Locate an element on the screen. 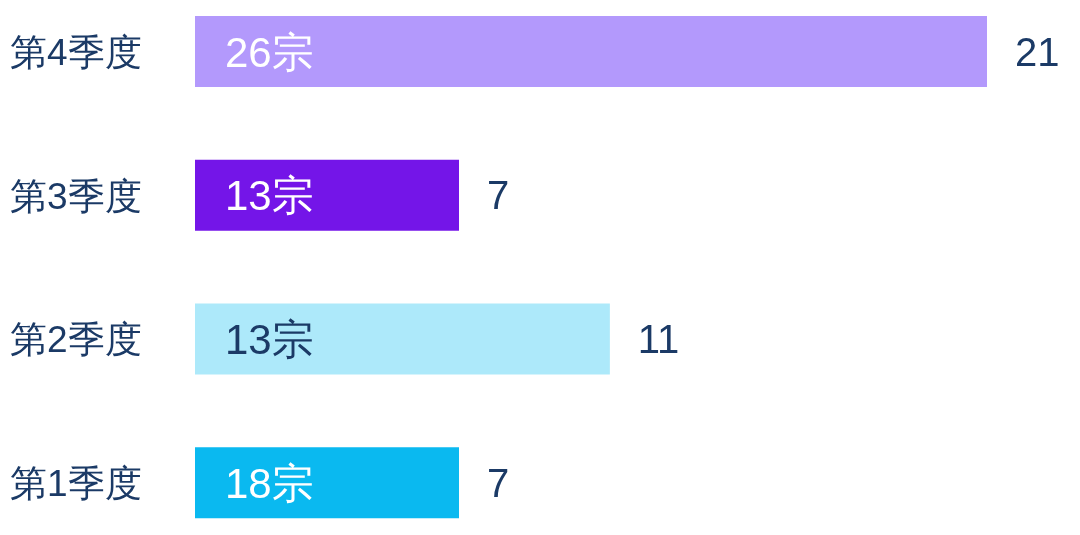 This screenshot has height=535, width=1080. data-label: 11 is located at coordinates (658, 339).